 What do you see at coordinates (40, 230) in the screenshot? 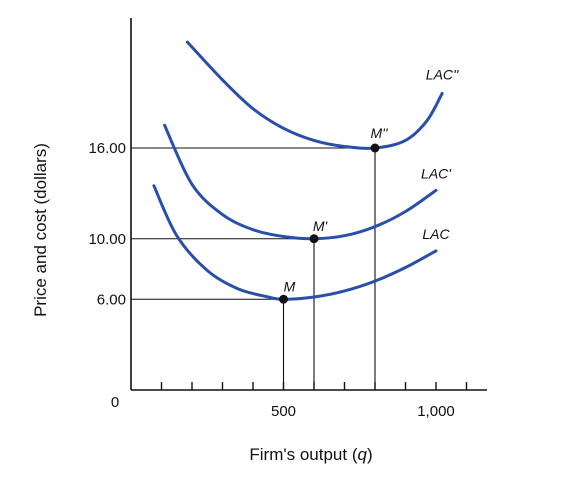
I see `y-axis-title: Price and cost (dollars)` at bounding box center [40, 230].